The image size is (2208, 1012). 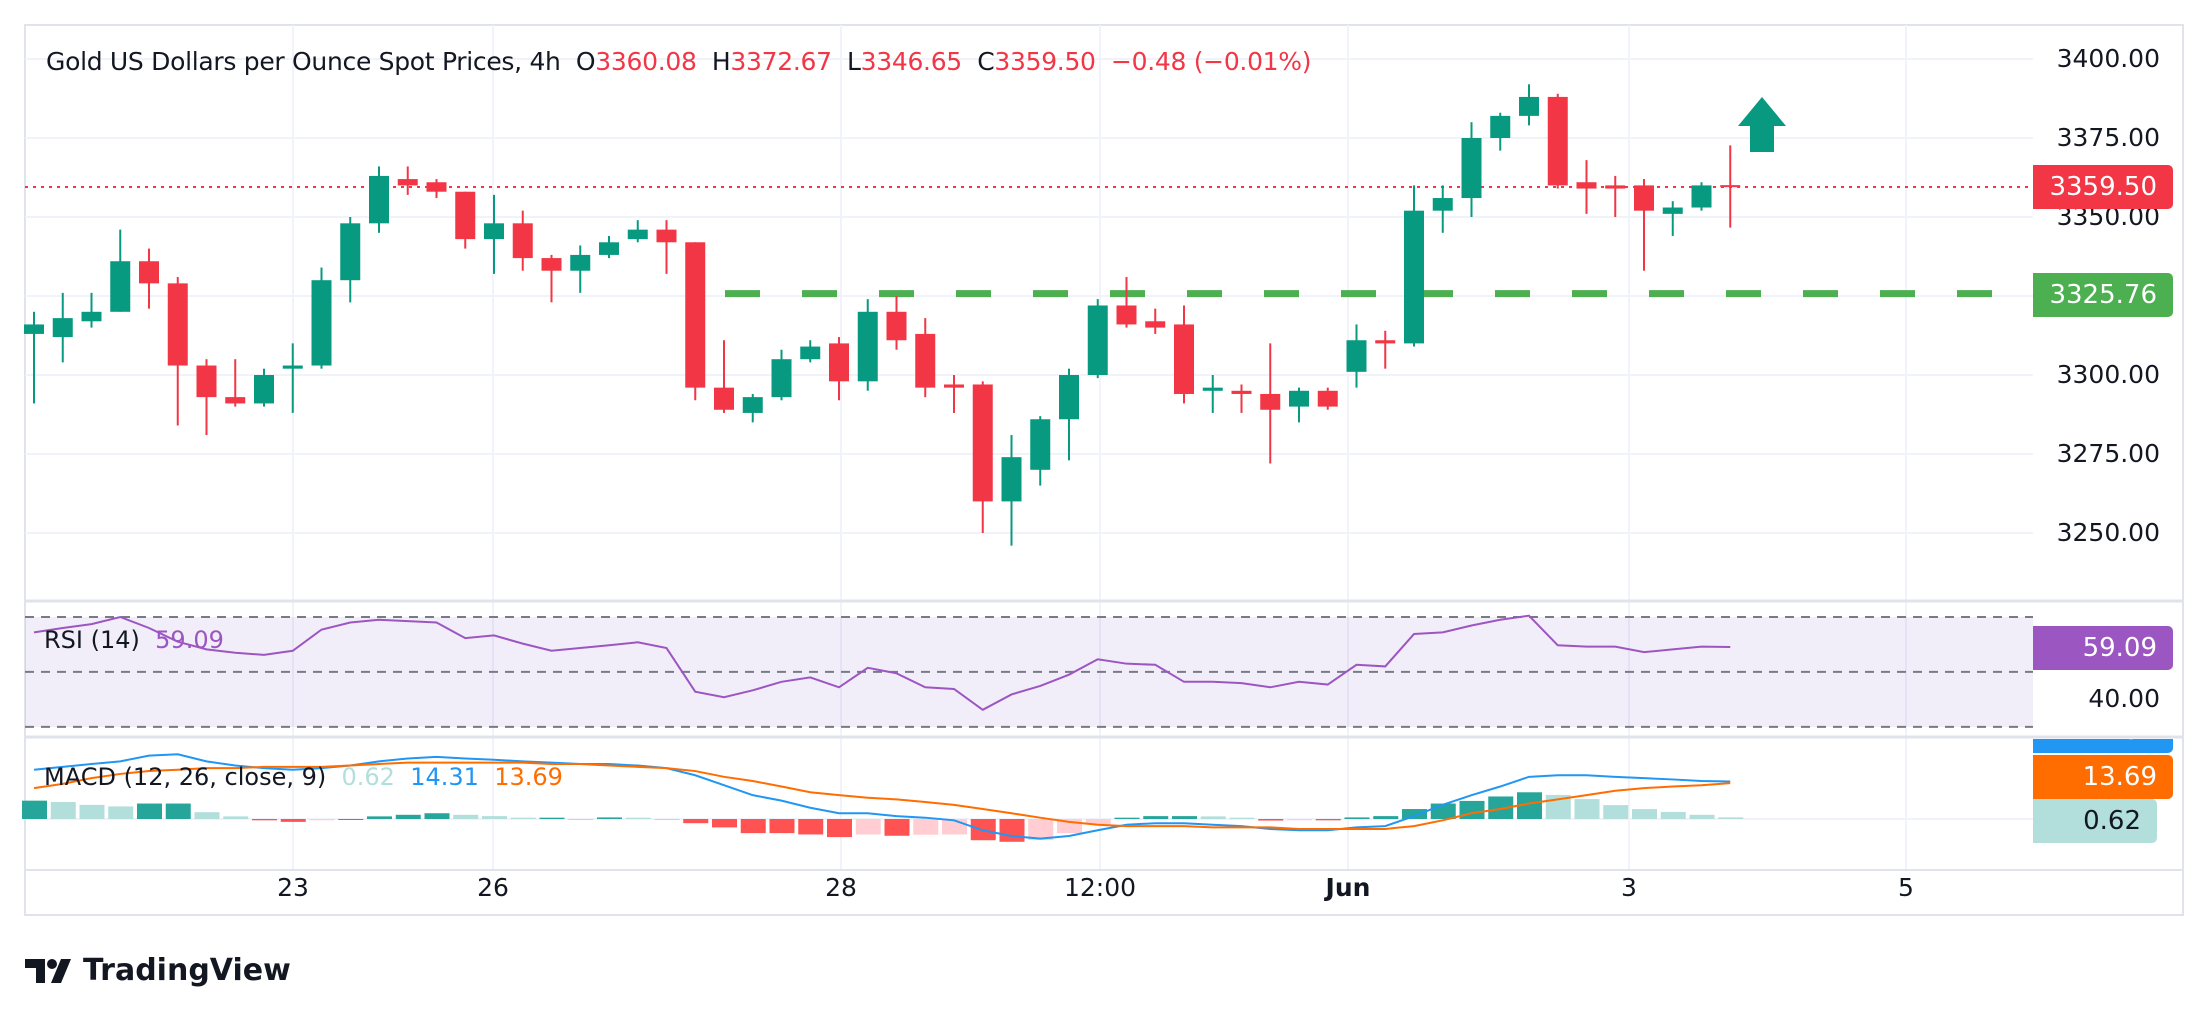 What do you see at coordinates (853, 61) in the screenshot?
I see `low-label: L` at bounding box center [853, 61].